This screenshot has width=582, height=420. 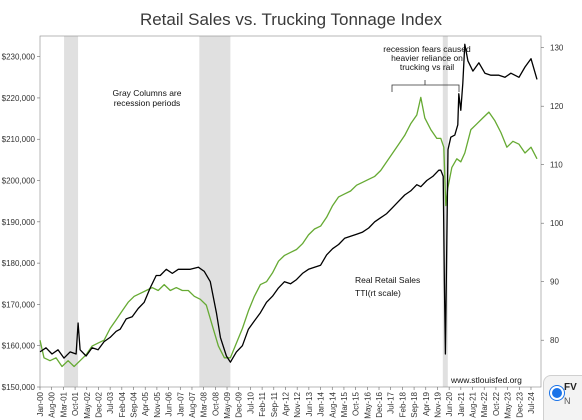 What do you see at coordinates (556, 165) in the screenshot?
I see `y-right-tick-label-3: 110` at bounding box center [556, 165].